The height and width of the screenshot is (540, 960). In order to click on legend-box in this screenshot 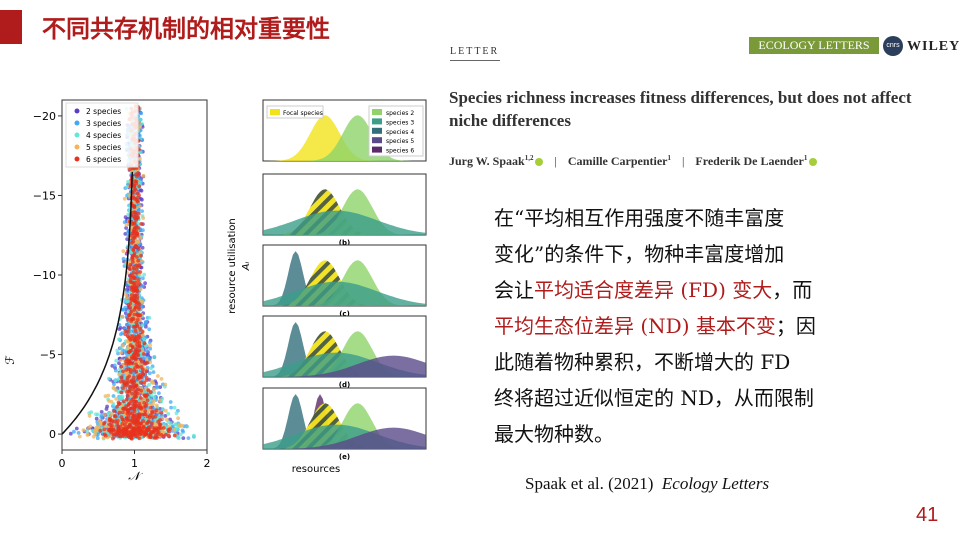, I will do `click(295, 112)`.